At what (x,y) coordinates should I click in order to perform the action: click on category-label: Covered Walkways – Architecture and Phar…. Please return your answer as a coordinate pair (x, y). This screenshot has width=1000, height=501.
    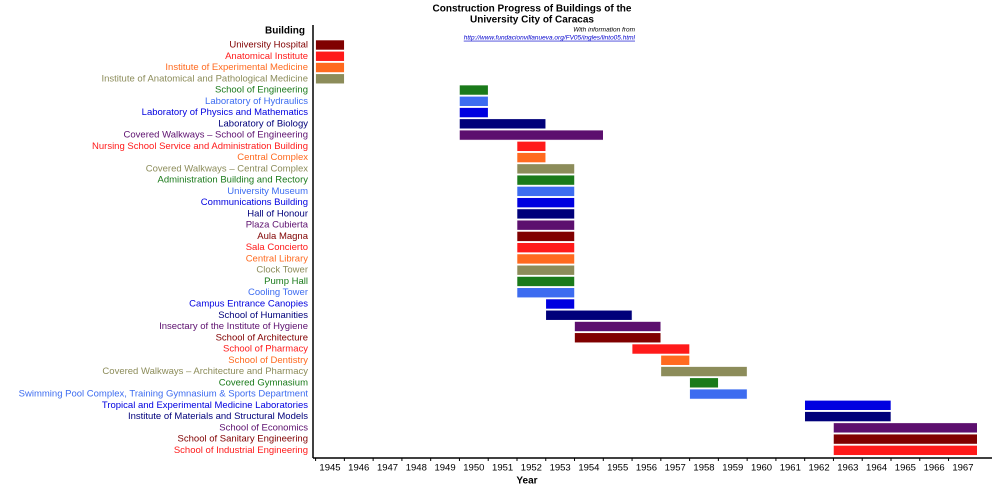
    Looking at the image, I should click on (205, 371).